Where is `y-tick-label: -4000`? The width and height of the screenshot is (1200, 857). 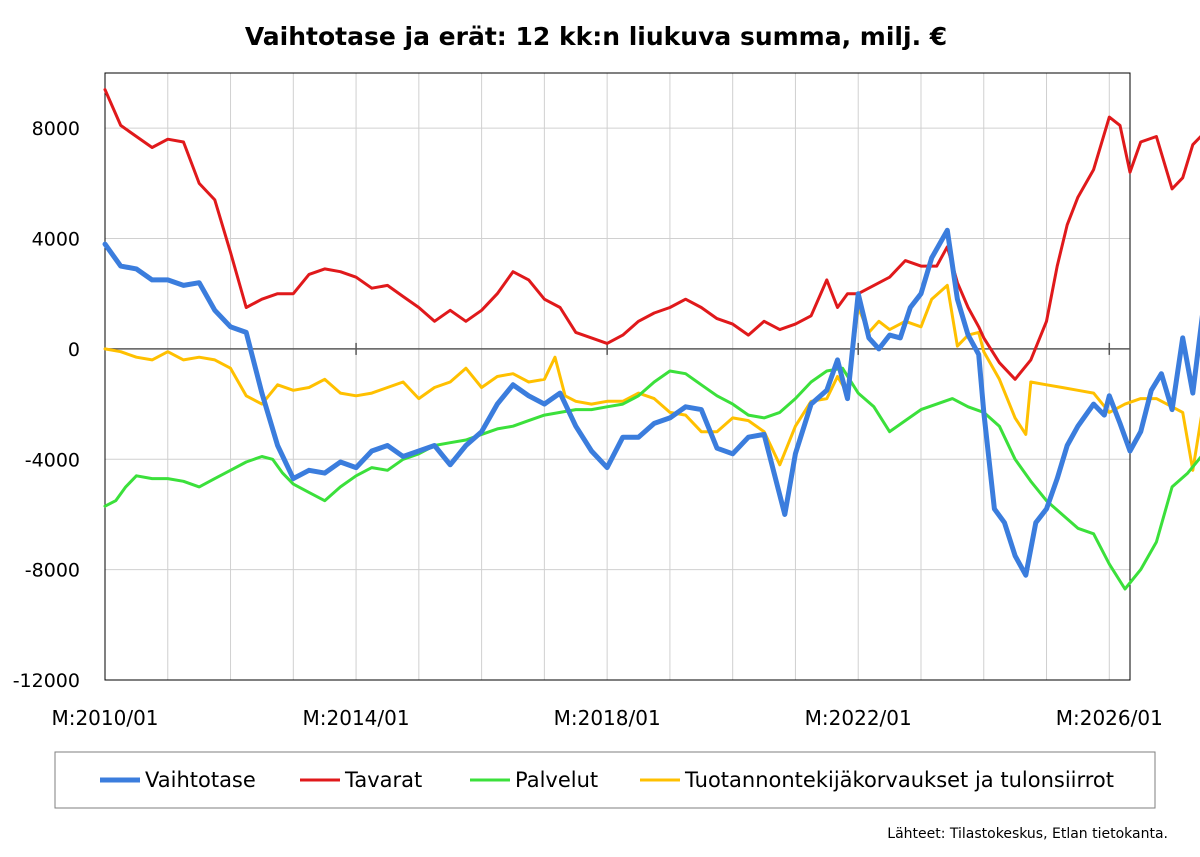
y-tick-label: -4000 is located at coordinates (52, 460).